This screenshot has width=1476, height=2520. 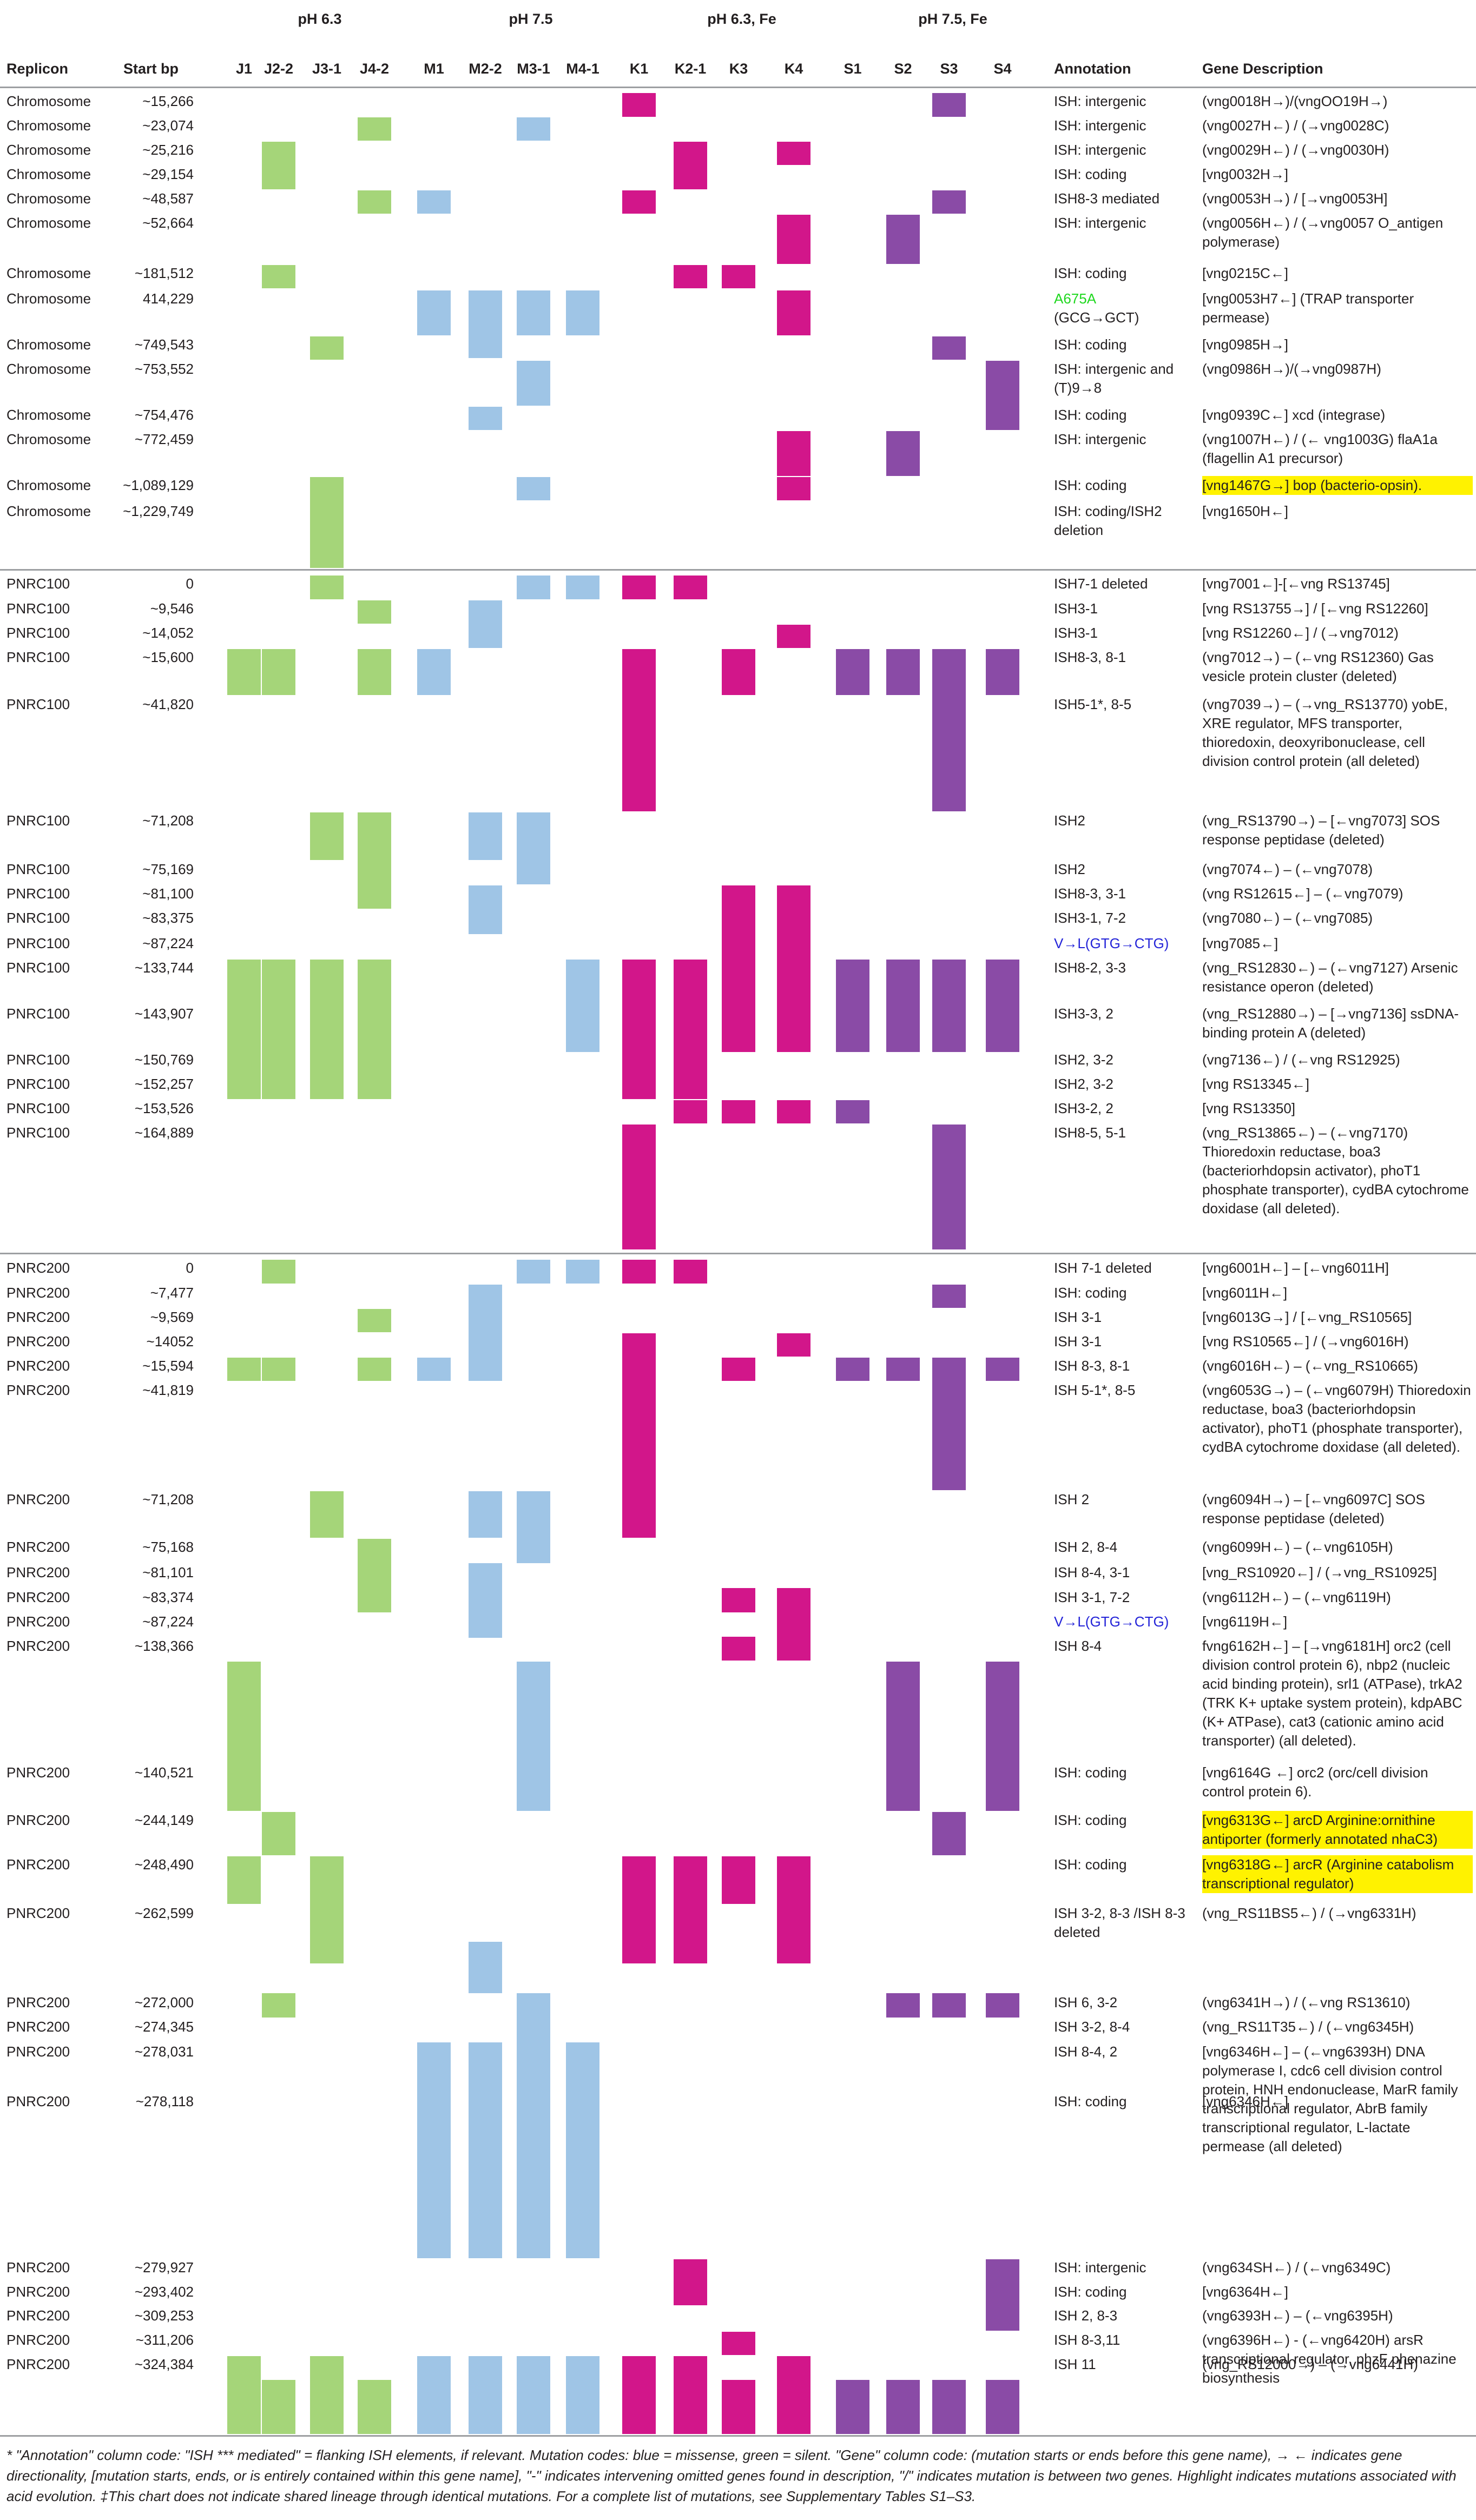 I want to click on start-bp-cell: ~164,889, so click(x=164, y=1133).